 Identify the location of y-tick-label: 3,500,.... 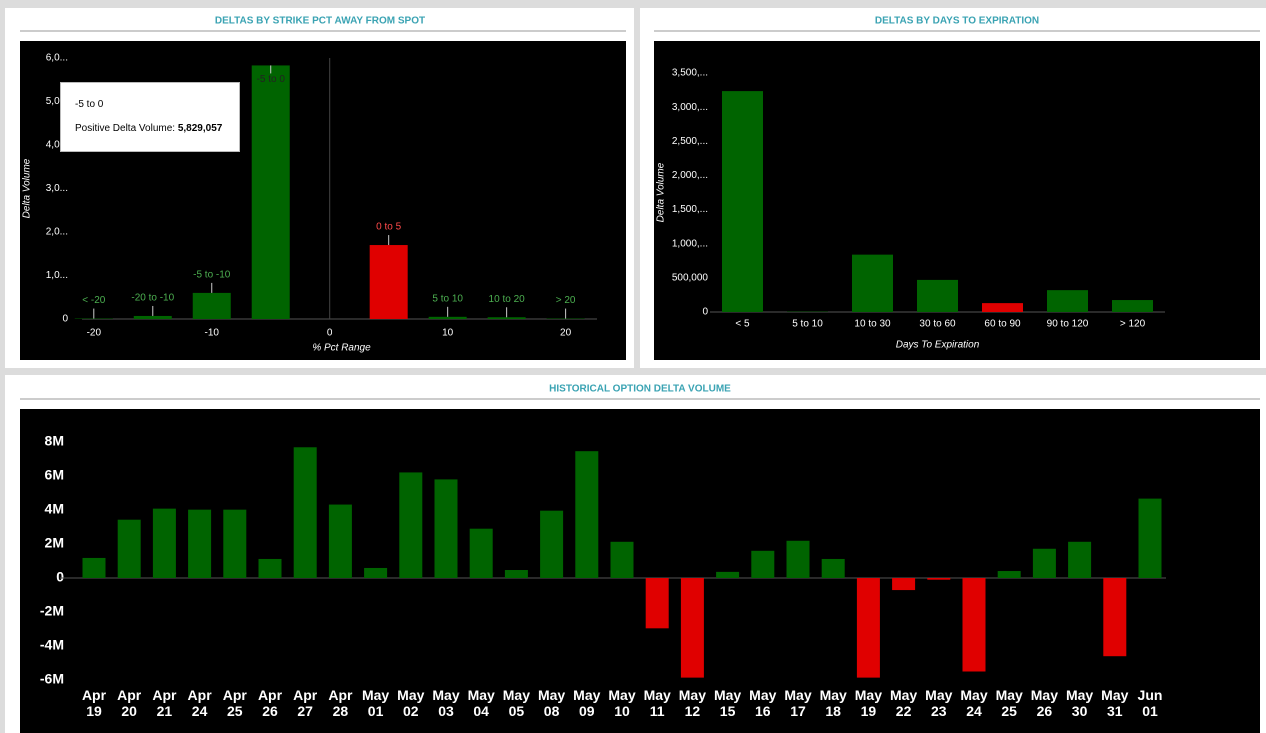
(690, 73).